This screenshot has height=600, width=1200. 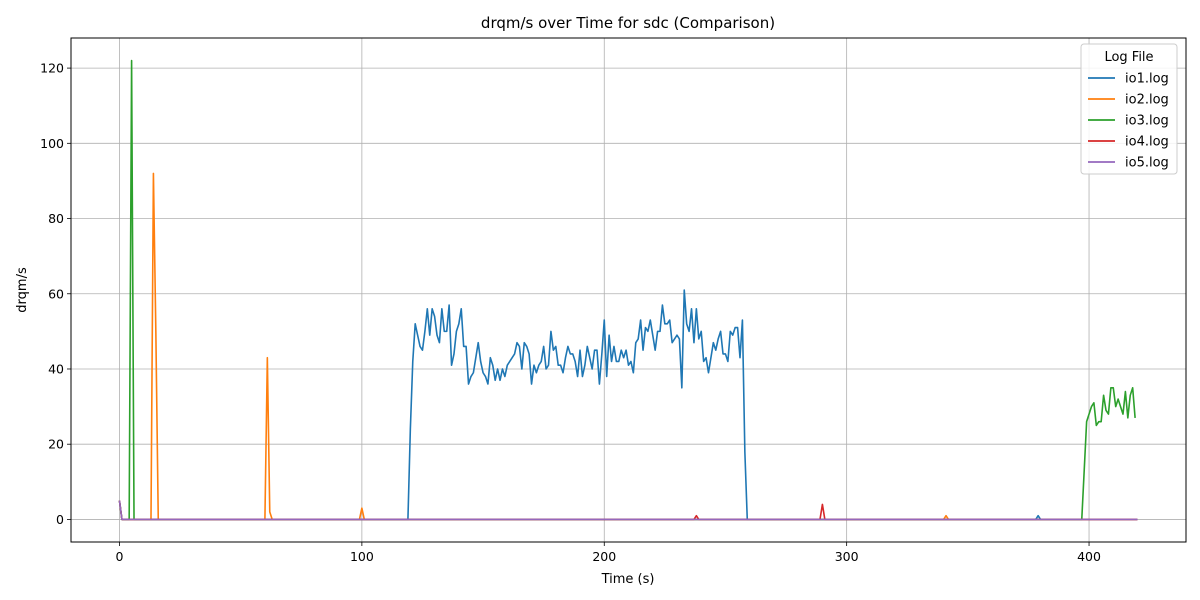 I want to click on legend-label: io5.log, so click(x=1147, y=163).